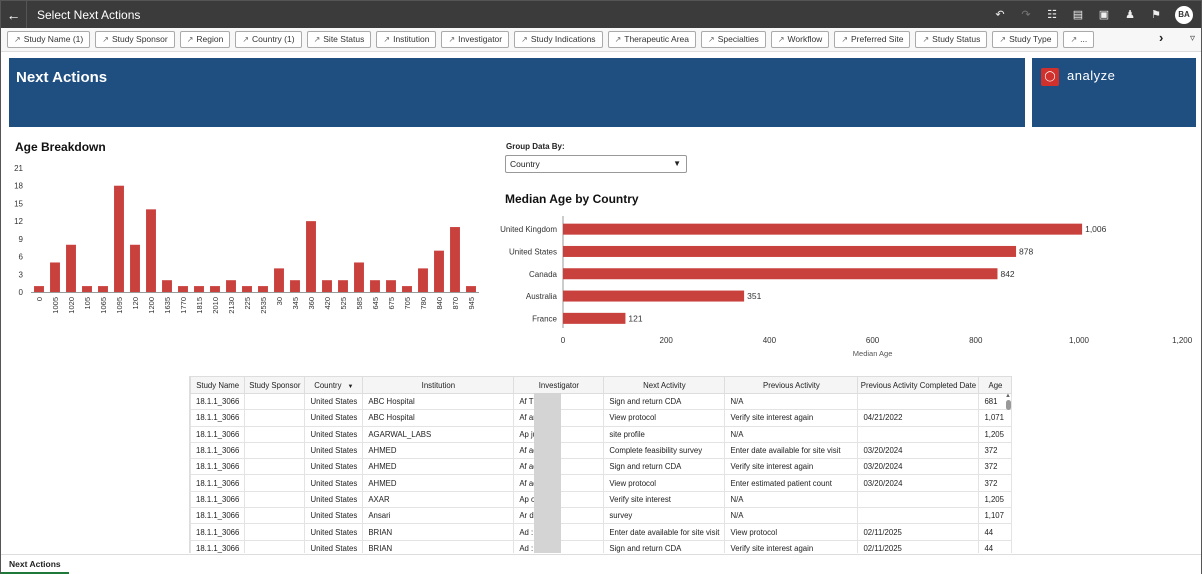 Image resolution: width=1202 pixels, height=574 pixels. Describe the element at coordinates (205, 39) in the screenshot. I see `filter-chip: ↗ Region` at that location.